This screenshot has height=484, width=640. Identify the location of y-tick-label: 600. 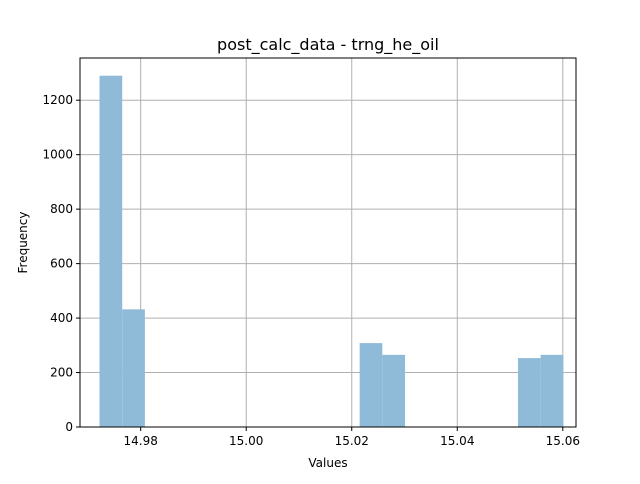
(61, 264).